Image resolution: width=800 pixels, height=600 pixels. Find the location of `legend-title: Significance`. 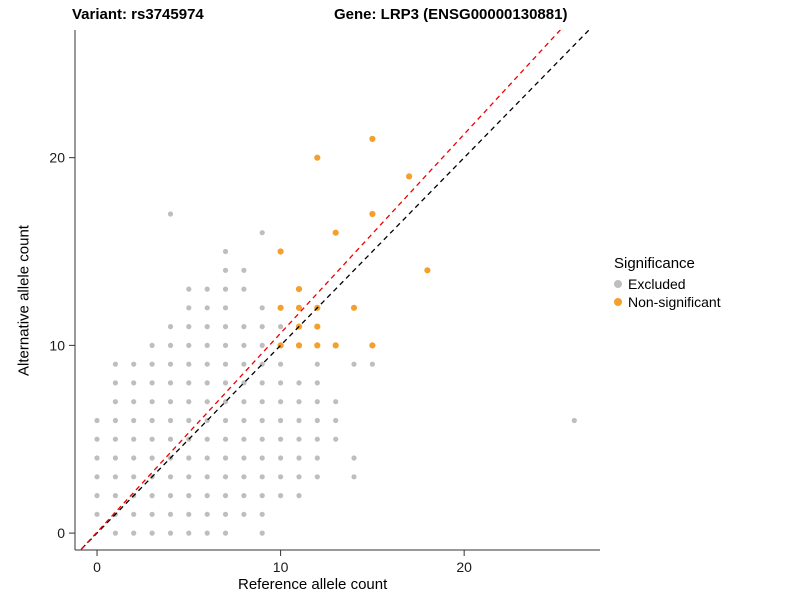

legend-title: Significance is located at coordinates (654, 263).